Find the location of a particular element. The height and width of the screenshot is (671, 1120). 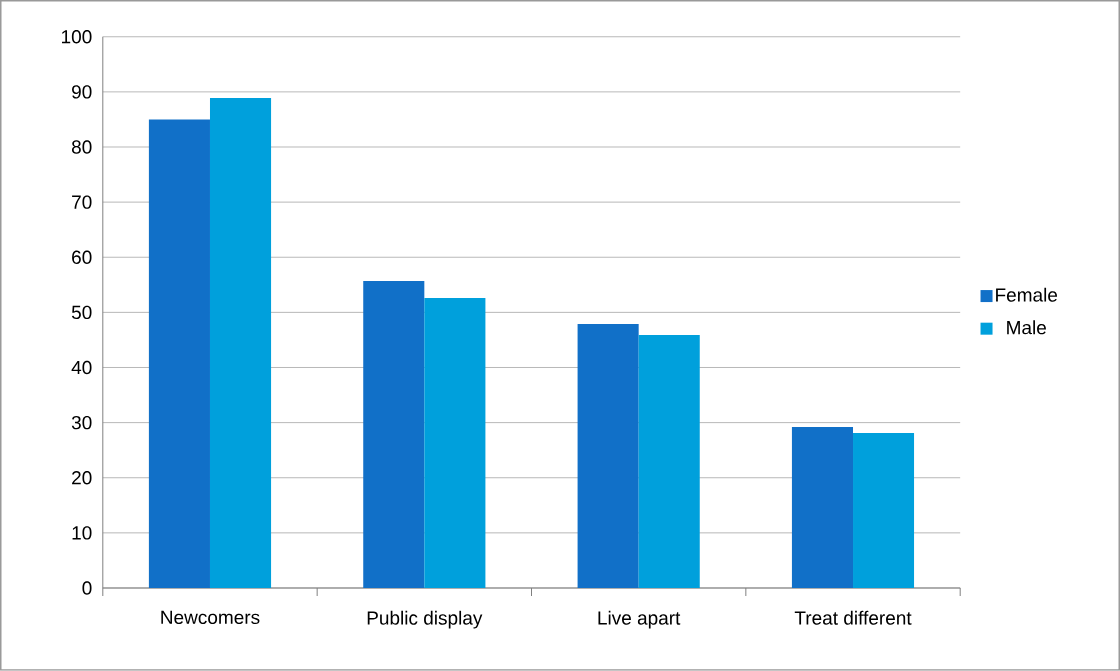

y-tick-label: 10 is located at coordinates (82, 533).